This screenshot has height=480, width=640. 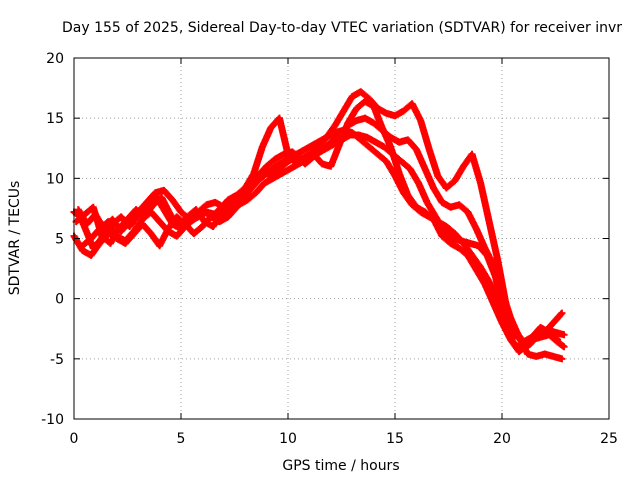 What do you see at coordinates (55, 119) in the screenshot?
I see `y-tick-label: 15` at bounding box center [55, 119].